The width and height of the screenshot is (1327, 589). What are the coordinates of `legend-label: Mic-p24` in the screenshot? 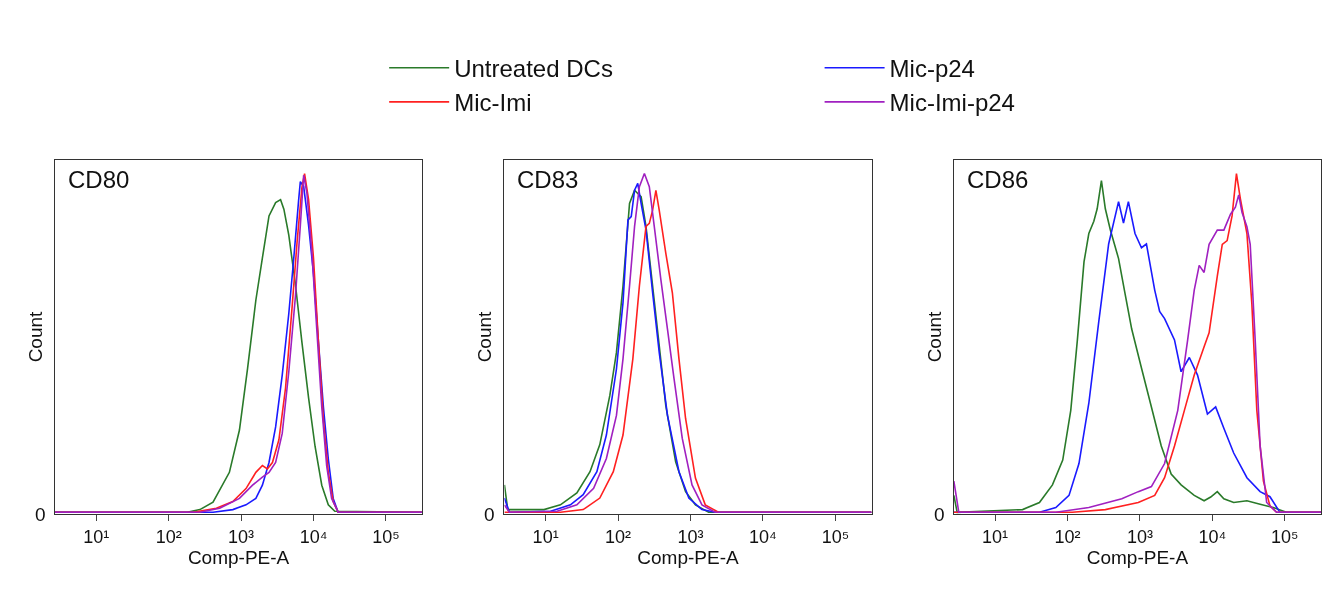 It's located at (932, 69).